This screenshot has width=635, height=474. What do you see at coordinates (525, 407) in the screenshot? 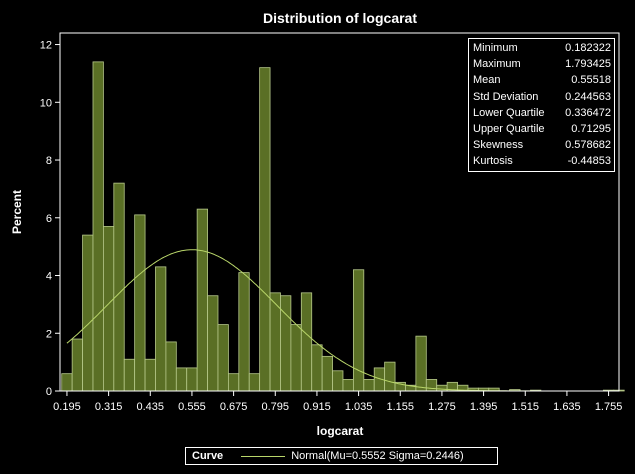
I see `x-tick-label: 1.515` at bounding box center [525, 407].